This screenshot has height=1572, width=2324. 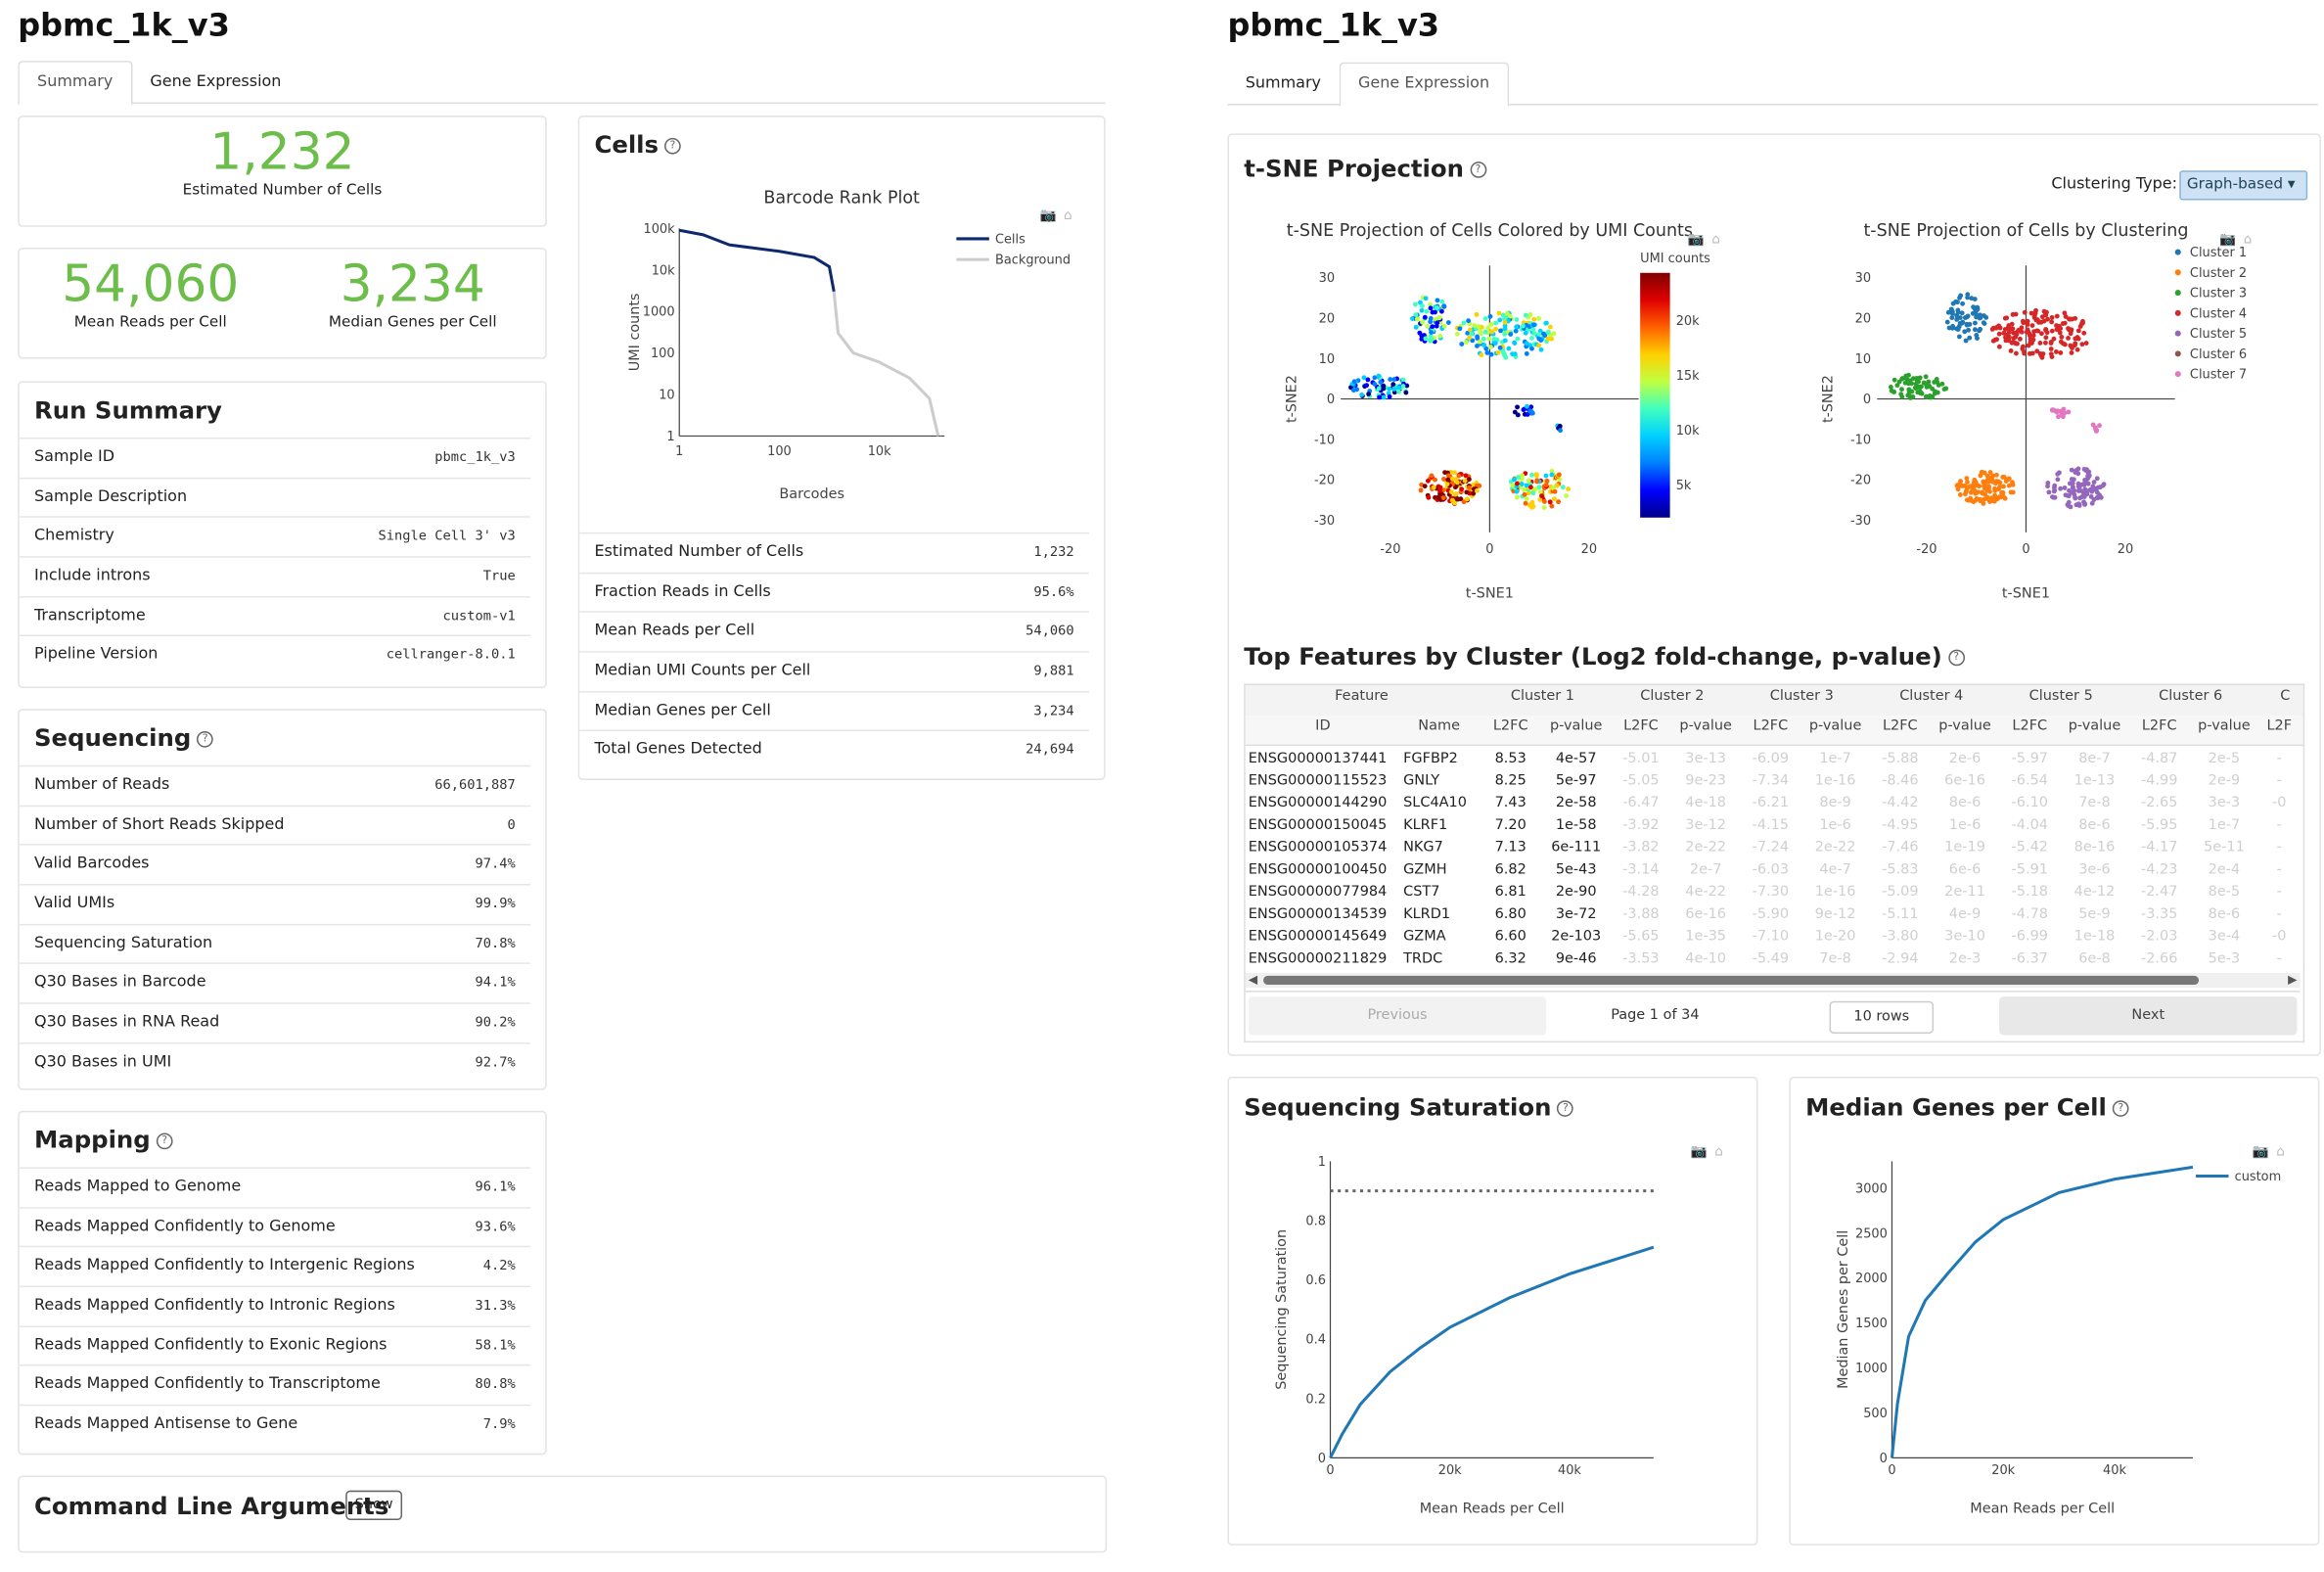 What do you see at coordinates (1706, 758) in the screenshot?
I see `table-cell: 3e-13` at bounding box center [1706, 758].